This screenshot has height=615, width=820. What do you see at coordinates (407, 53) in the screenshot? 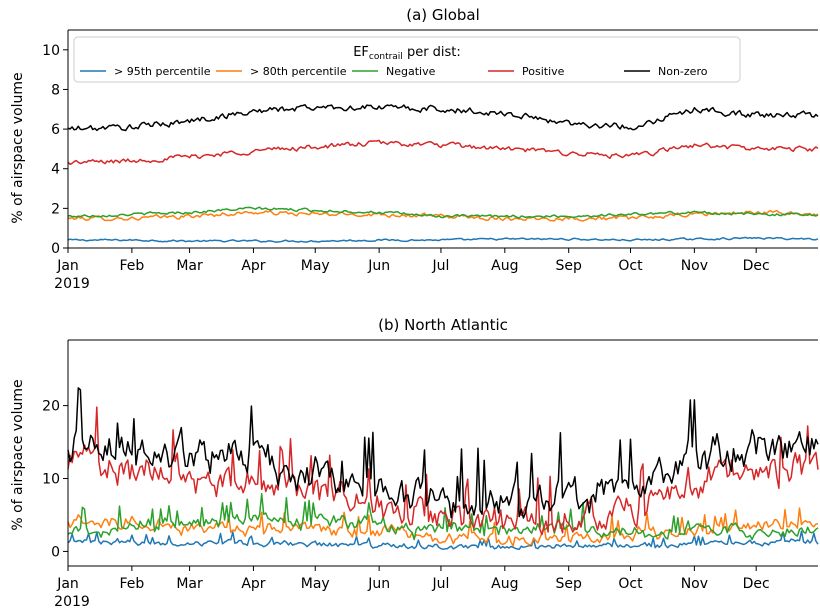
I see `legend-title: EFcontrail per dist:` at bounding box center [407, 53].